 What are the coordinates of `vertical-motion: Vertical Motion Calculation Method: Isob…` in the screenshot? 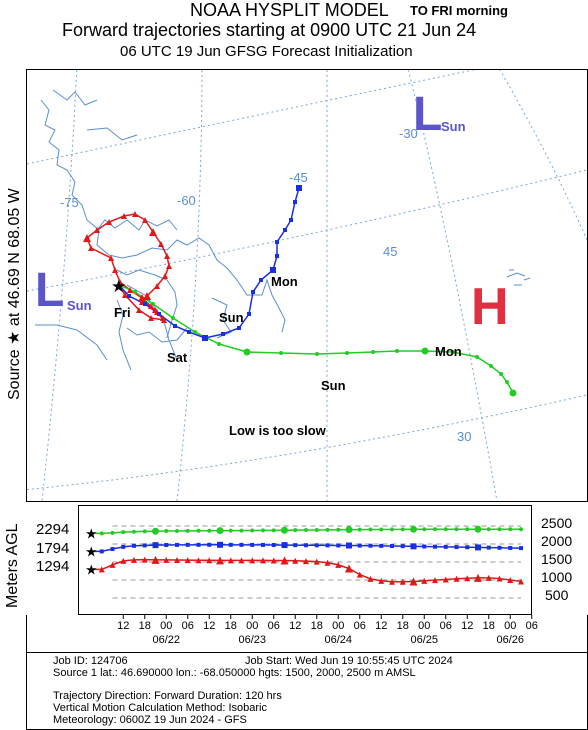 It's located at (160, 708).